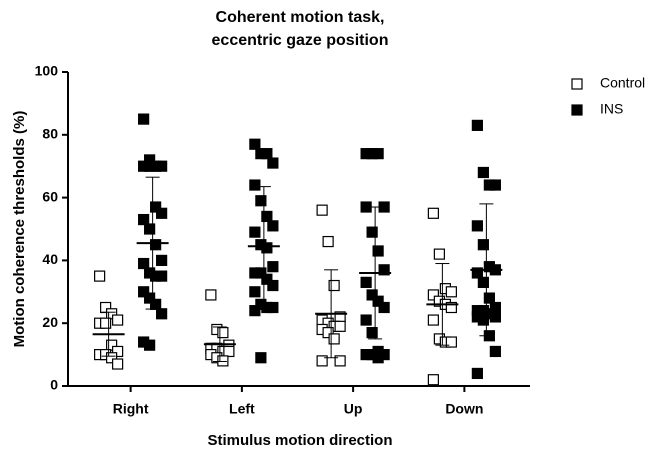 The image size is (665, 453). What do you see at coordinates (622, 83) in the screenshot?
I see `legend-label: Control` at bounding box center [622, 83].